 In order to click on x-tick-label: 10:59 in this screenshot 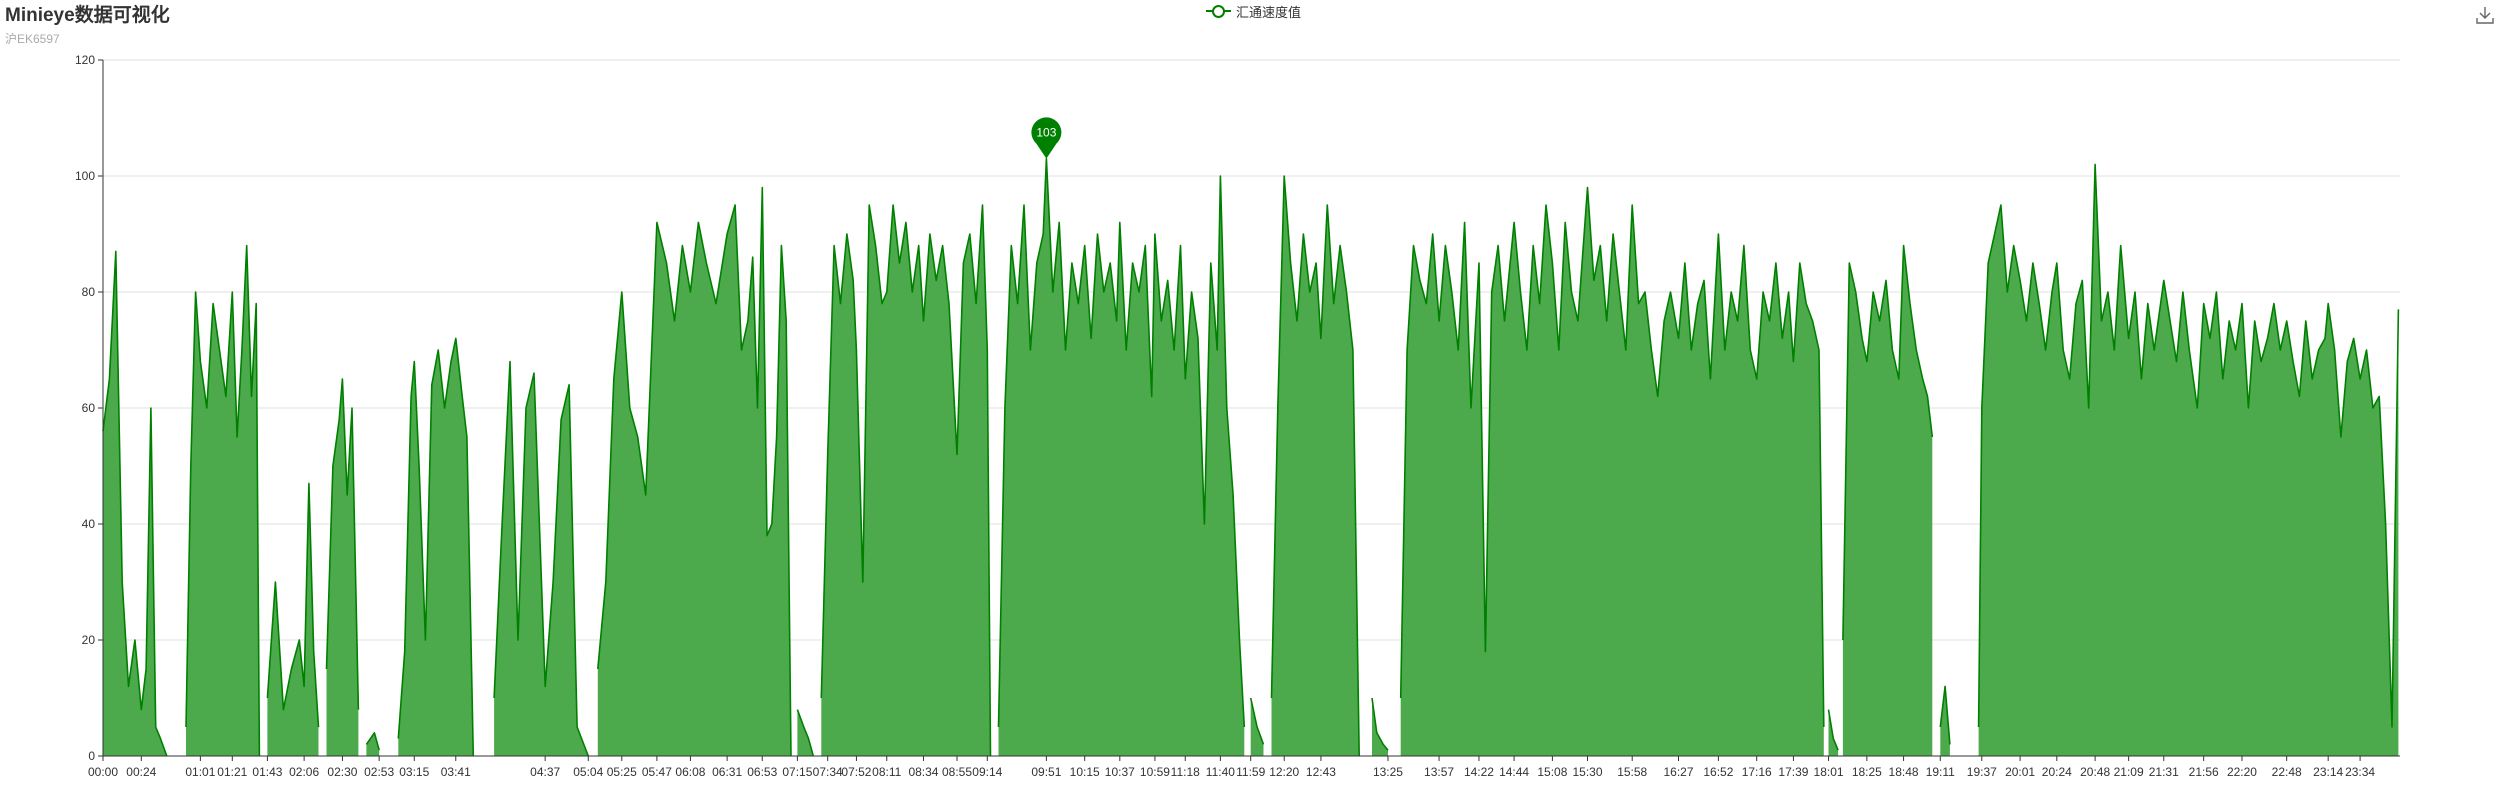, I will do `click(1155, 772)`.